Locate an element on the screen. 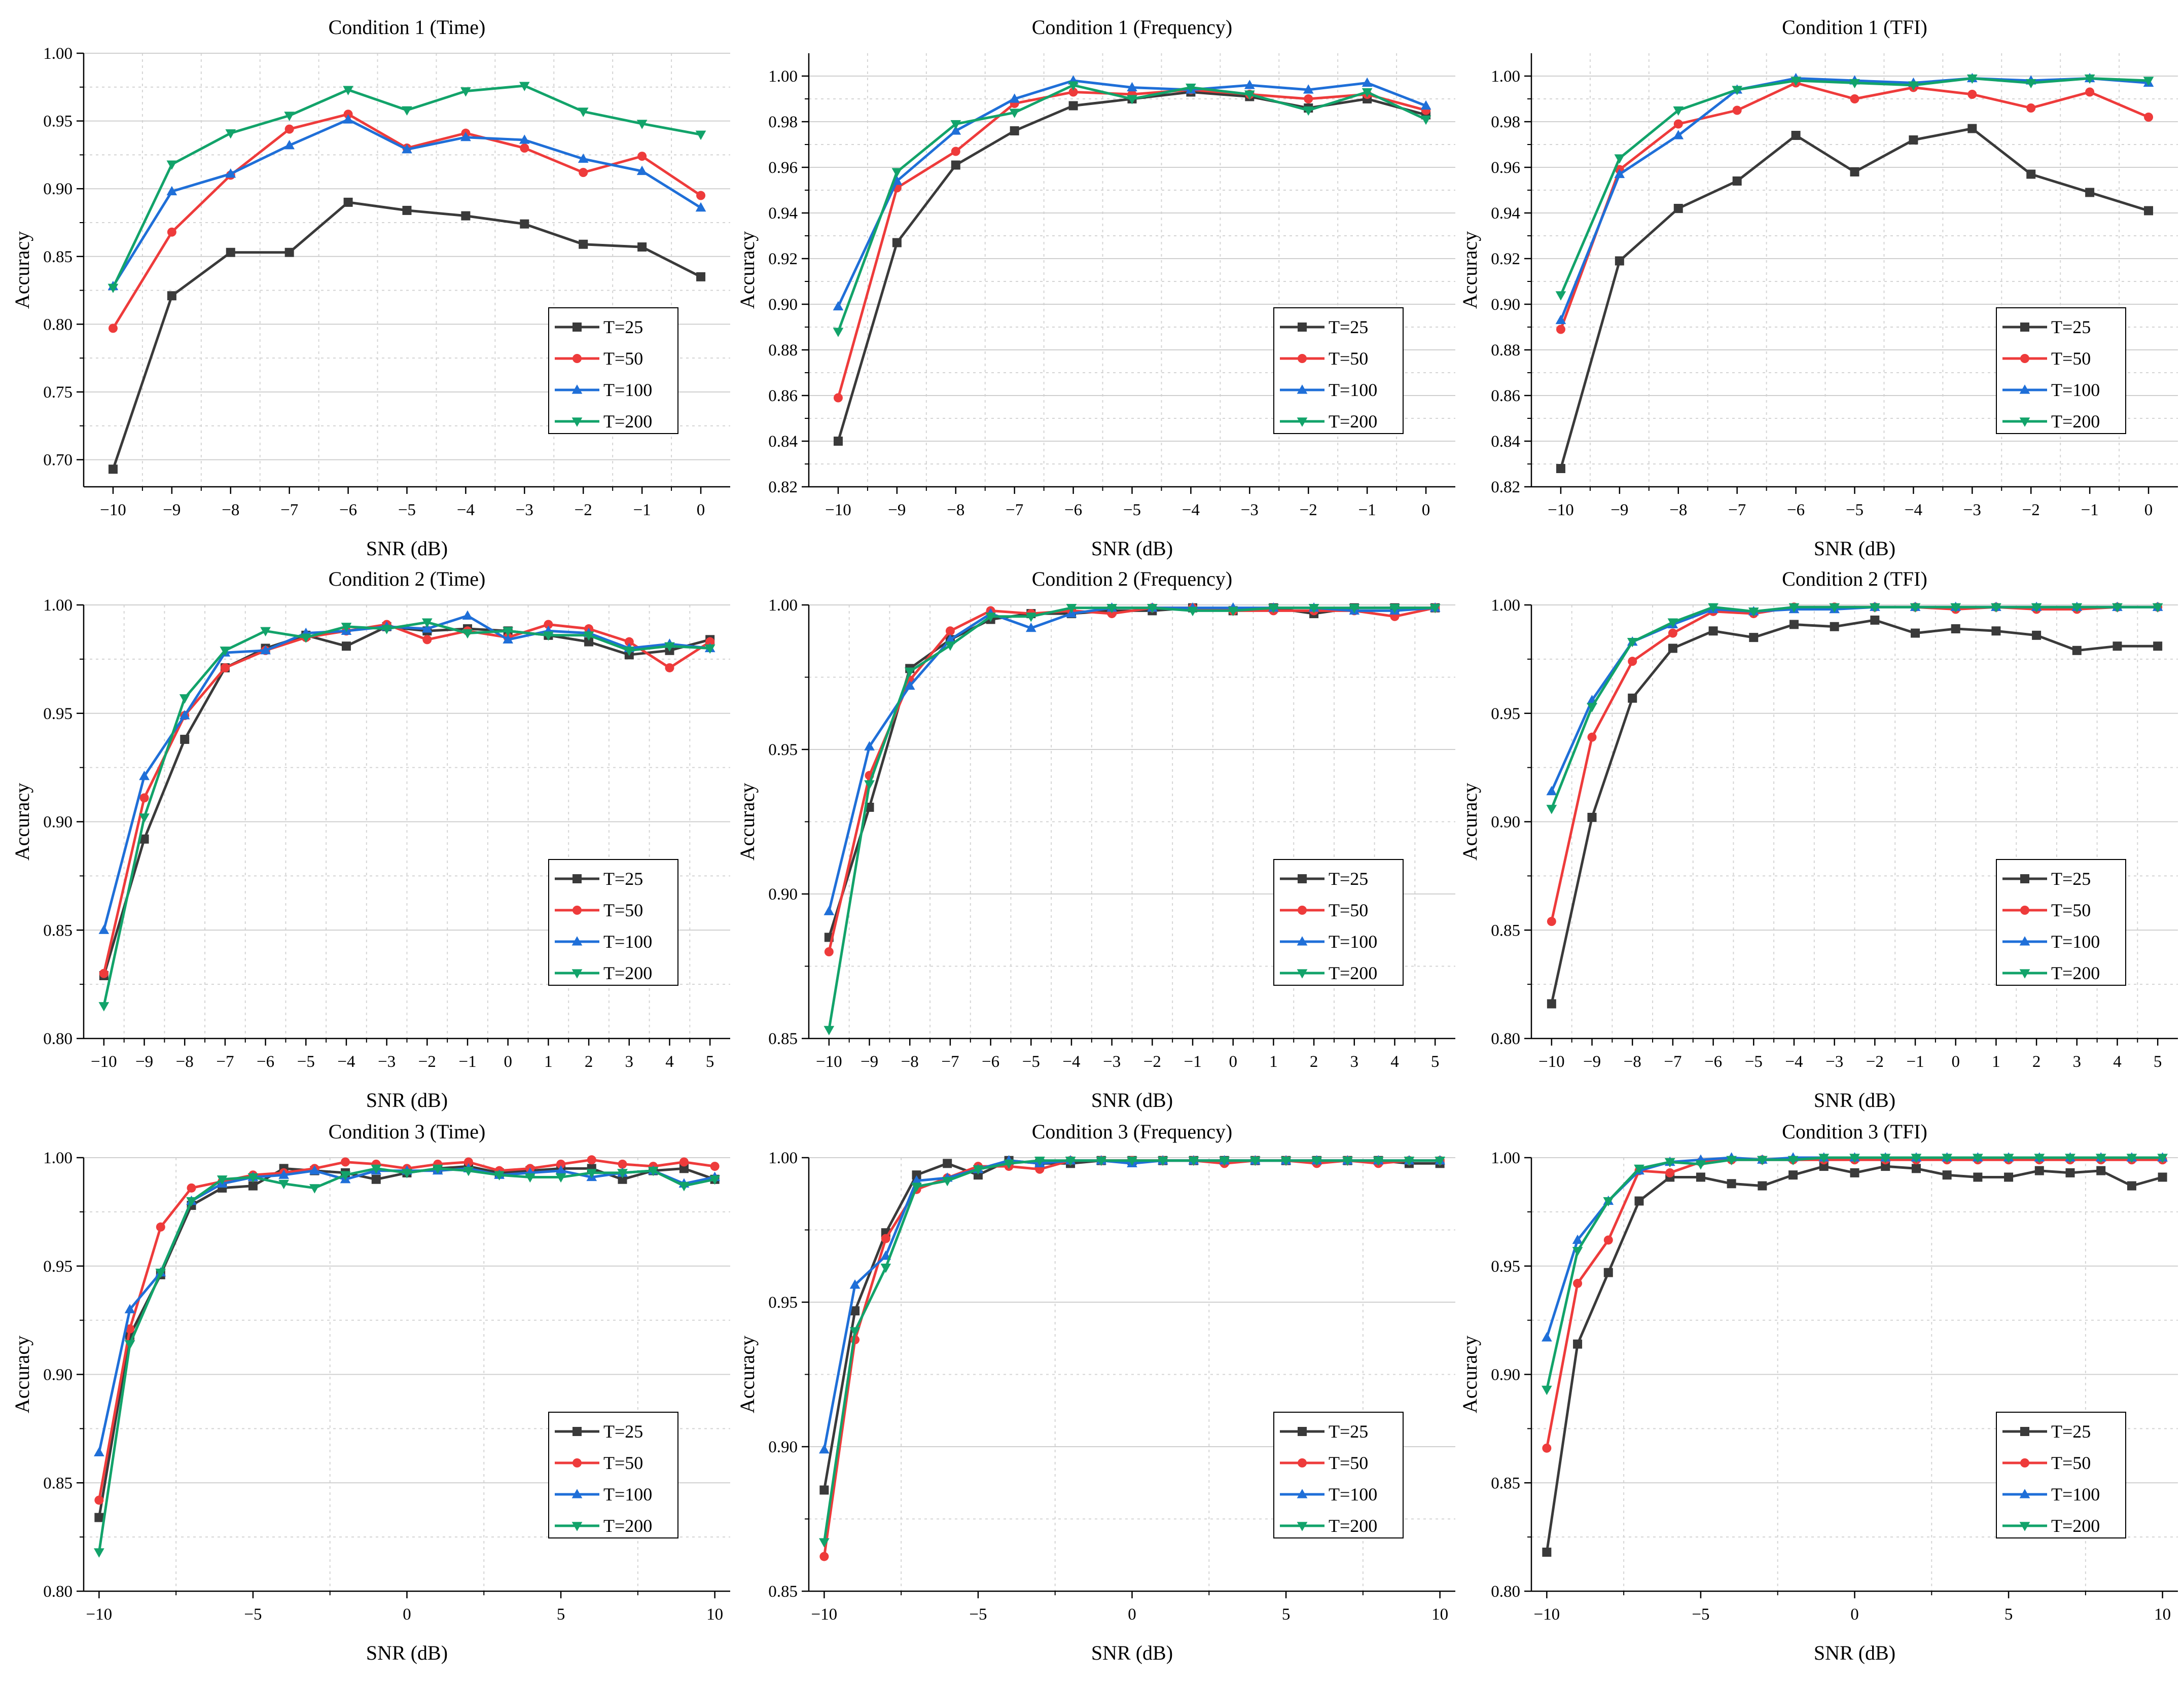  x-tick-label: −1 is located at coordinates (1915, 1062).